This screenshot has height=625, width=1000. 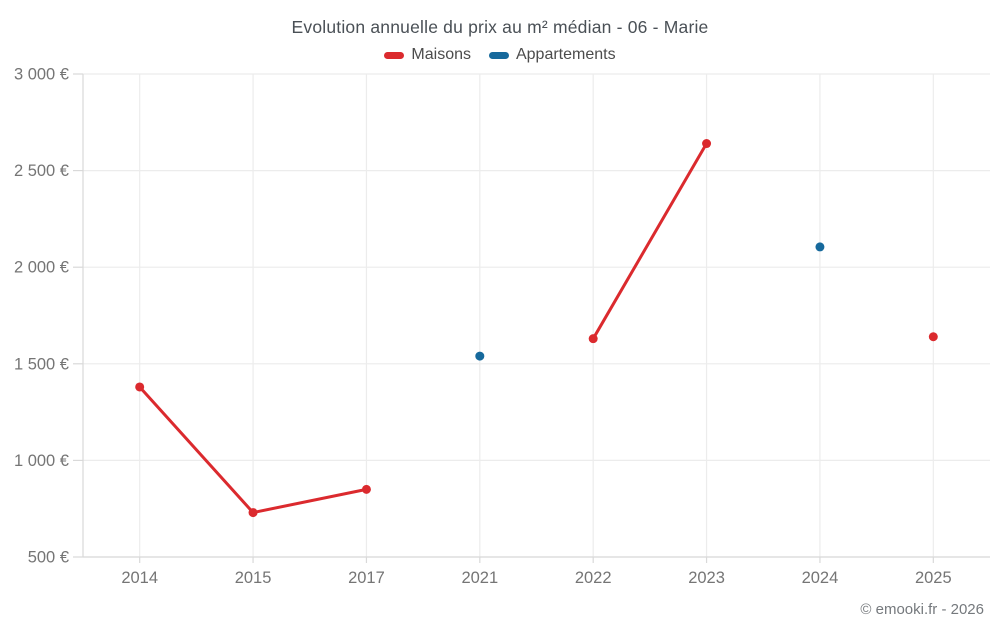 I want to click on x-axis-tick-label: 2017, so click(x=366, y=578).